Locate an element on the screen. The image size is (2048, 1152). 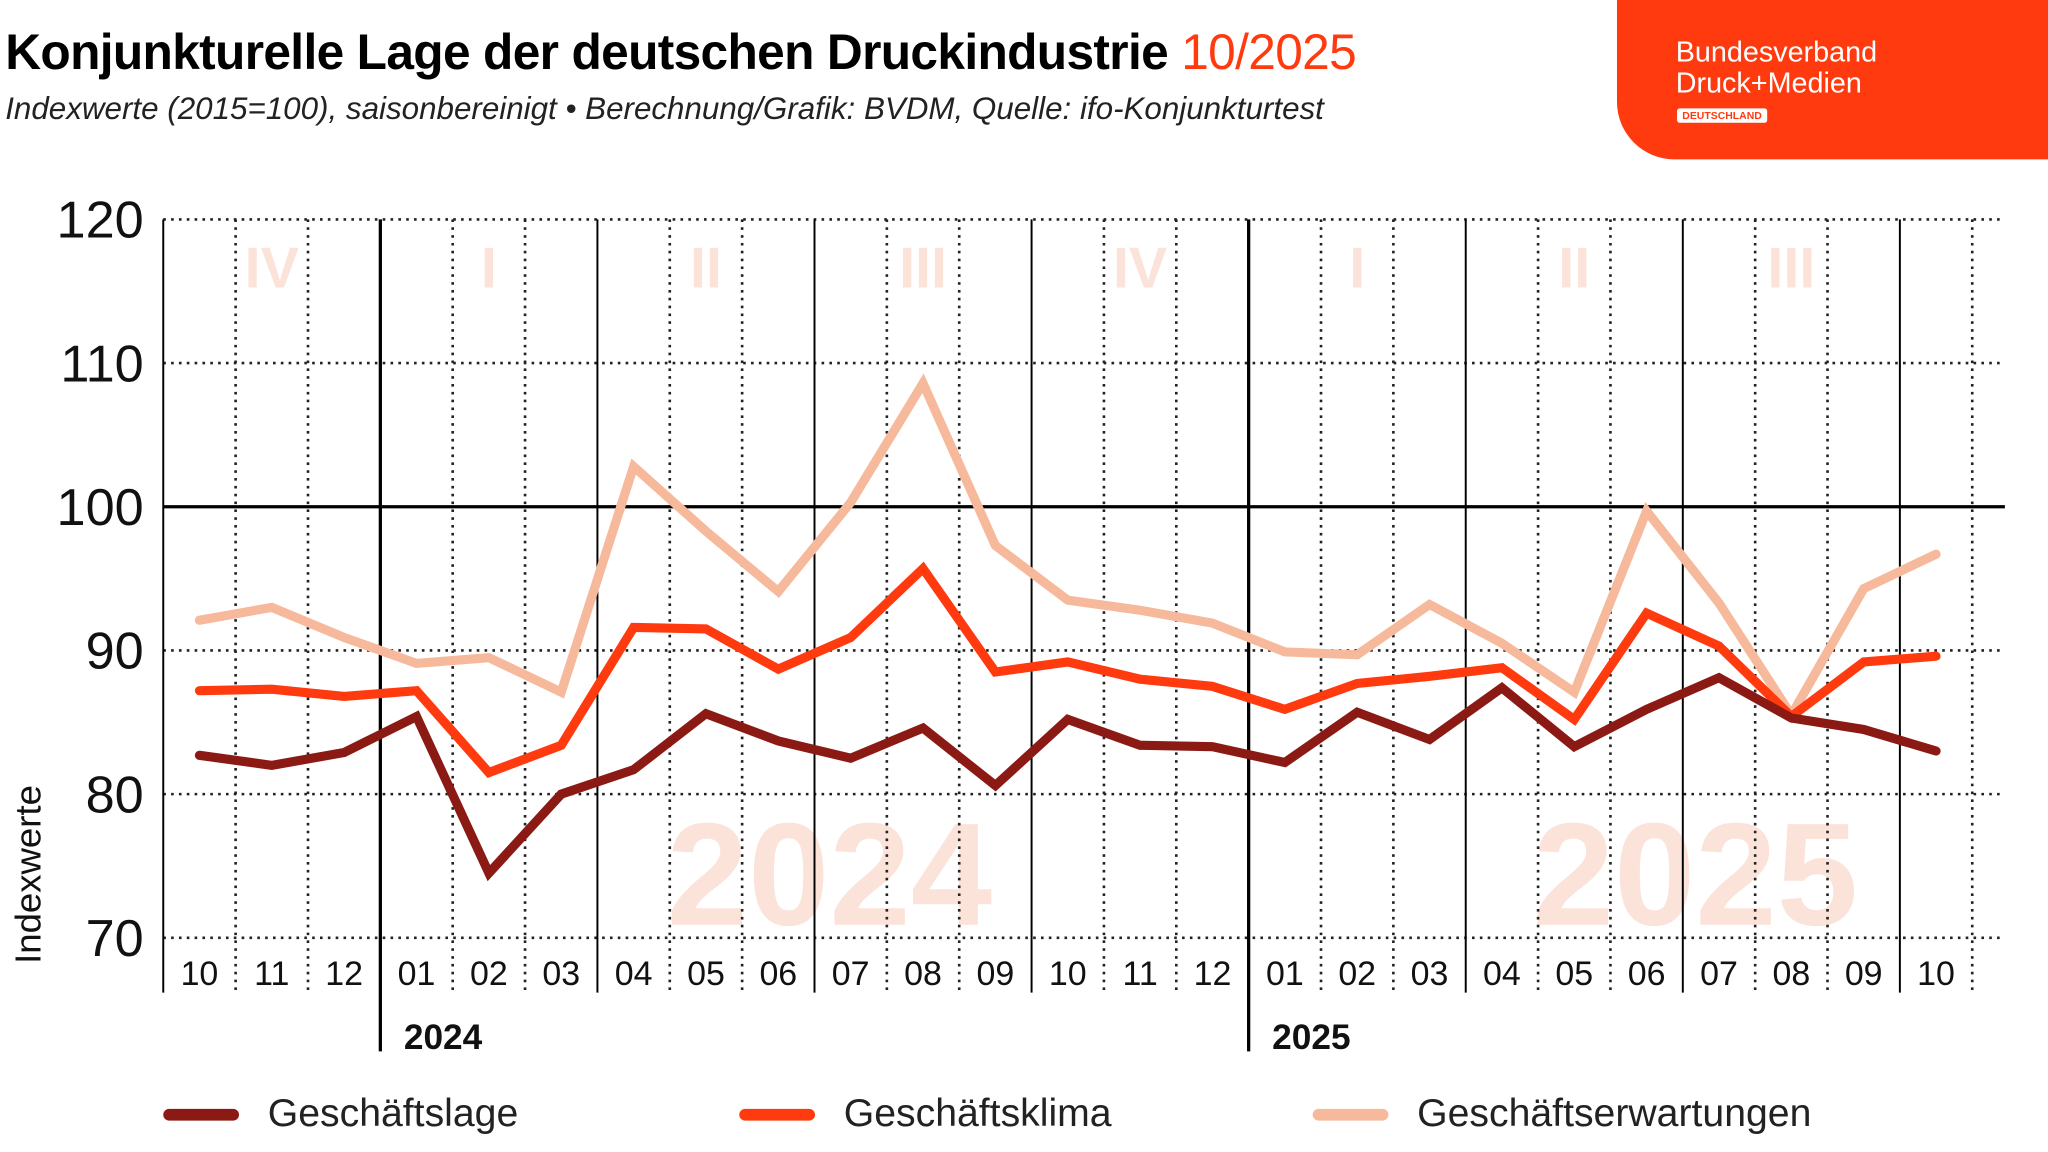
legend-item: Geschäftserwartungen is located at coordinates (1562, 1113).